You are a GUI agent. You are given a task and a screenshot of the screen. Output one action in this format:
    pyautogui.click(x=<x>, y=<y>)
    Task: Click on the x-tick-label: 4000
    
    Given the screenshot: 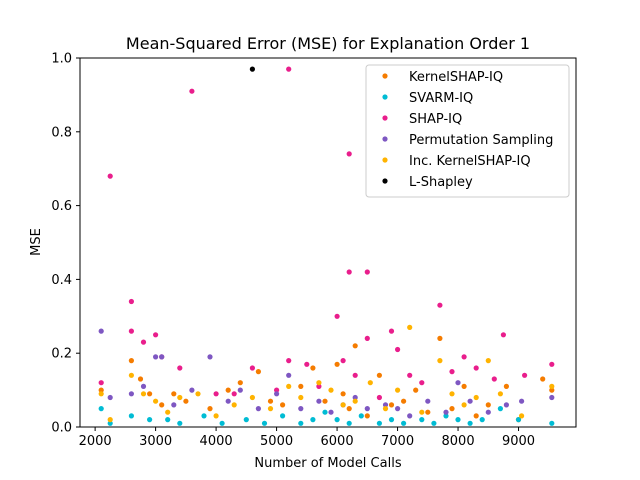 What is the action you would take?
    pyautogui.click(x=216, y=441)
    